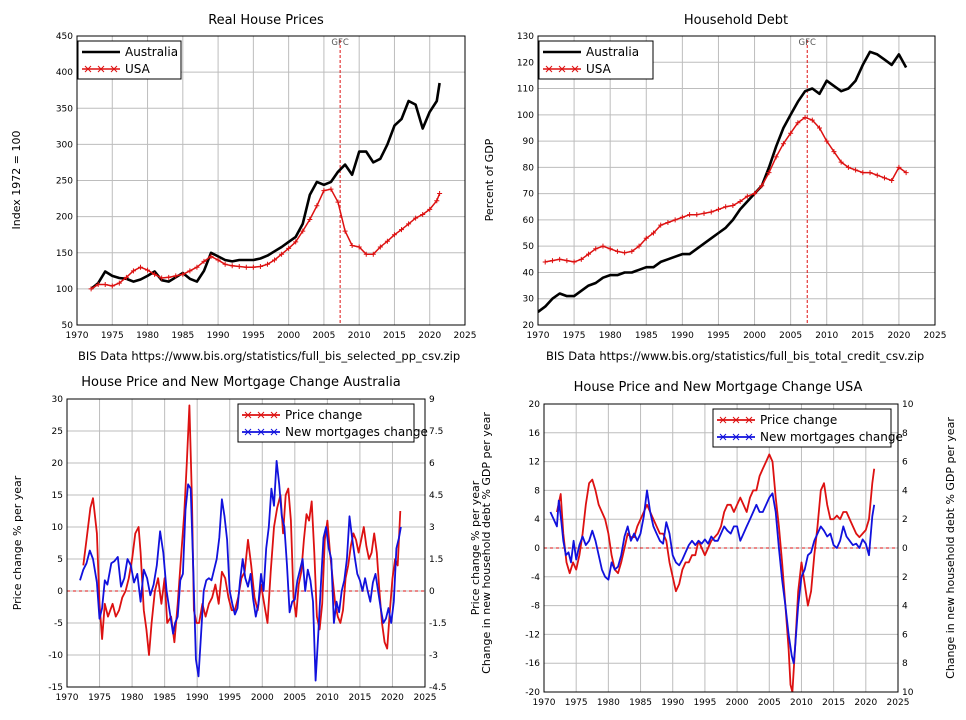 The image size is (966, 720). I want to click on y-axis-label: Price change % per year, so click(17, 542).